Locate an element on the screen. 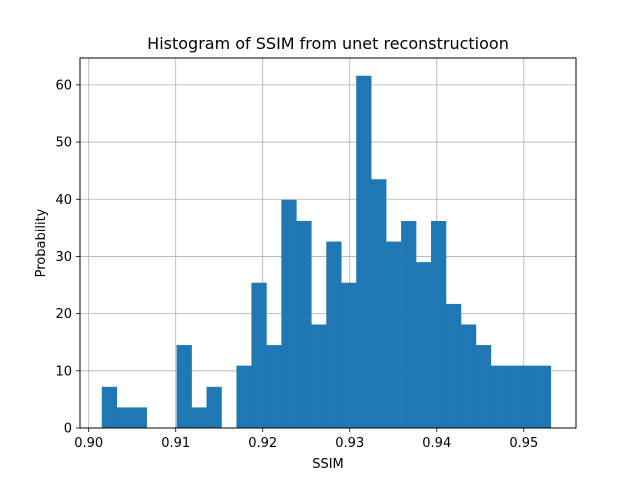 This screenshot has height=480, width=640. y-tick-label: 50 is located at coordinates (63, 143).